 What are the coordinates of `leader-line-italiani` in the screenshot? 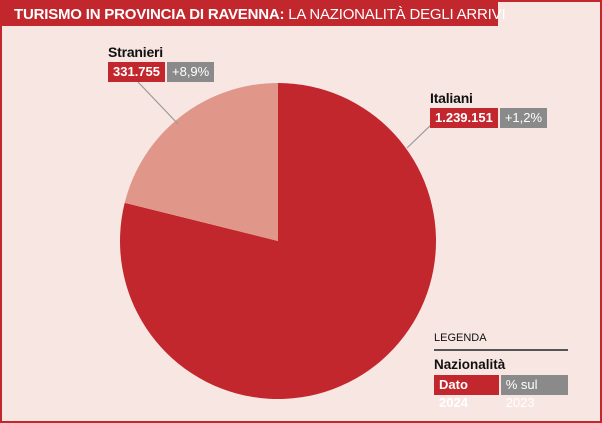 It's located at (420, 135).